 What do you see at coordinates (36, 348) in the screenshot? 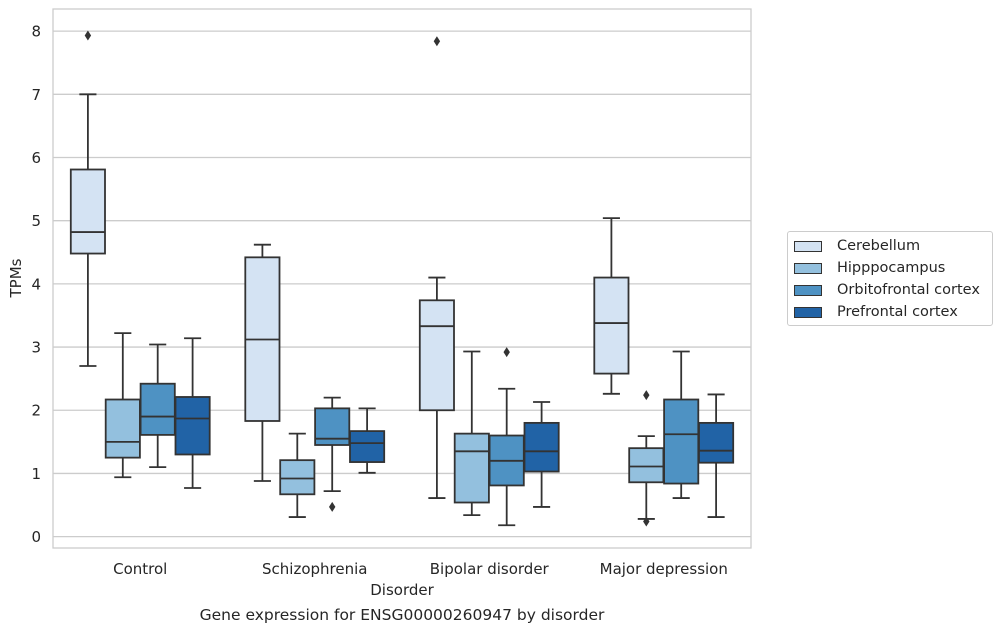
I see `y-tick-label: 3` at bounding box center [36, 348].